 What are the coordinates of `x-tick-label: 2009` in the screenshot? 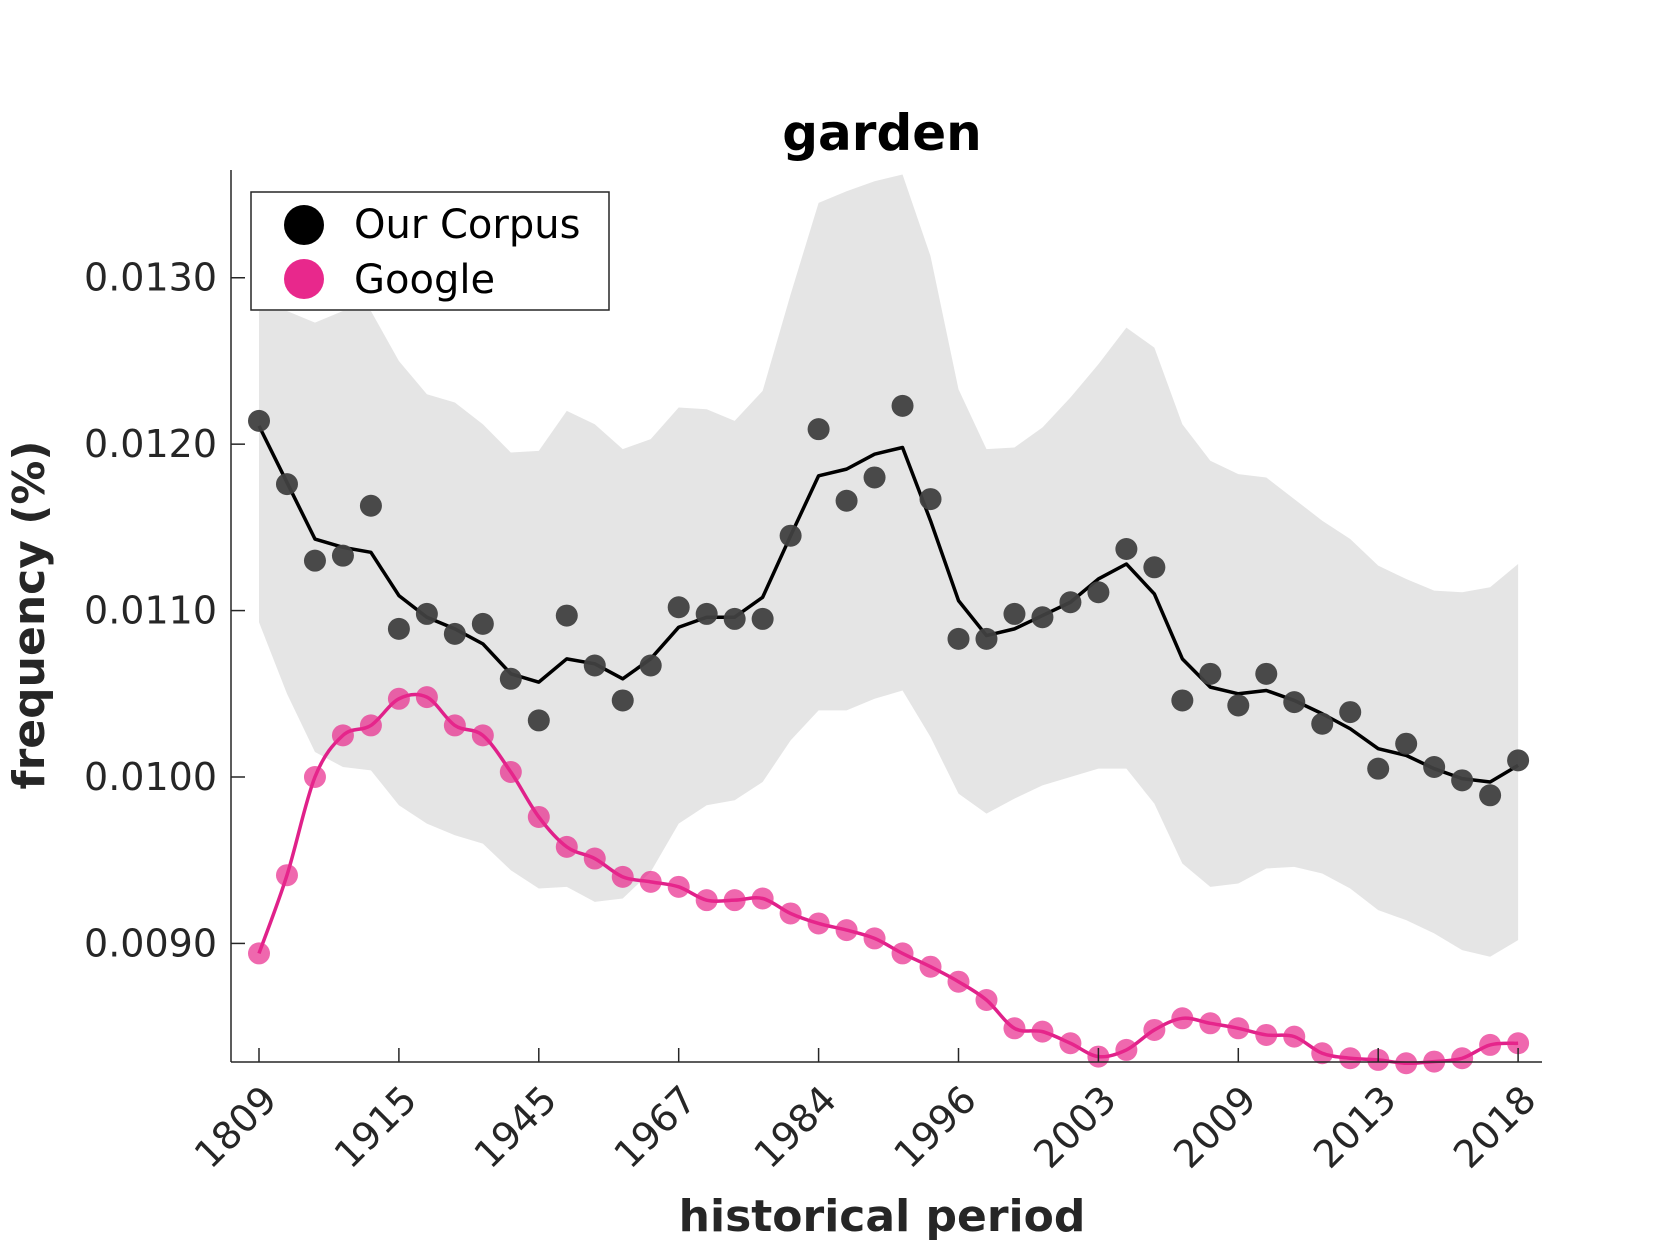 It's located at (1215, 1127).